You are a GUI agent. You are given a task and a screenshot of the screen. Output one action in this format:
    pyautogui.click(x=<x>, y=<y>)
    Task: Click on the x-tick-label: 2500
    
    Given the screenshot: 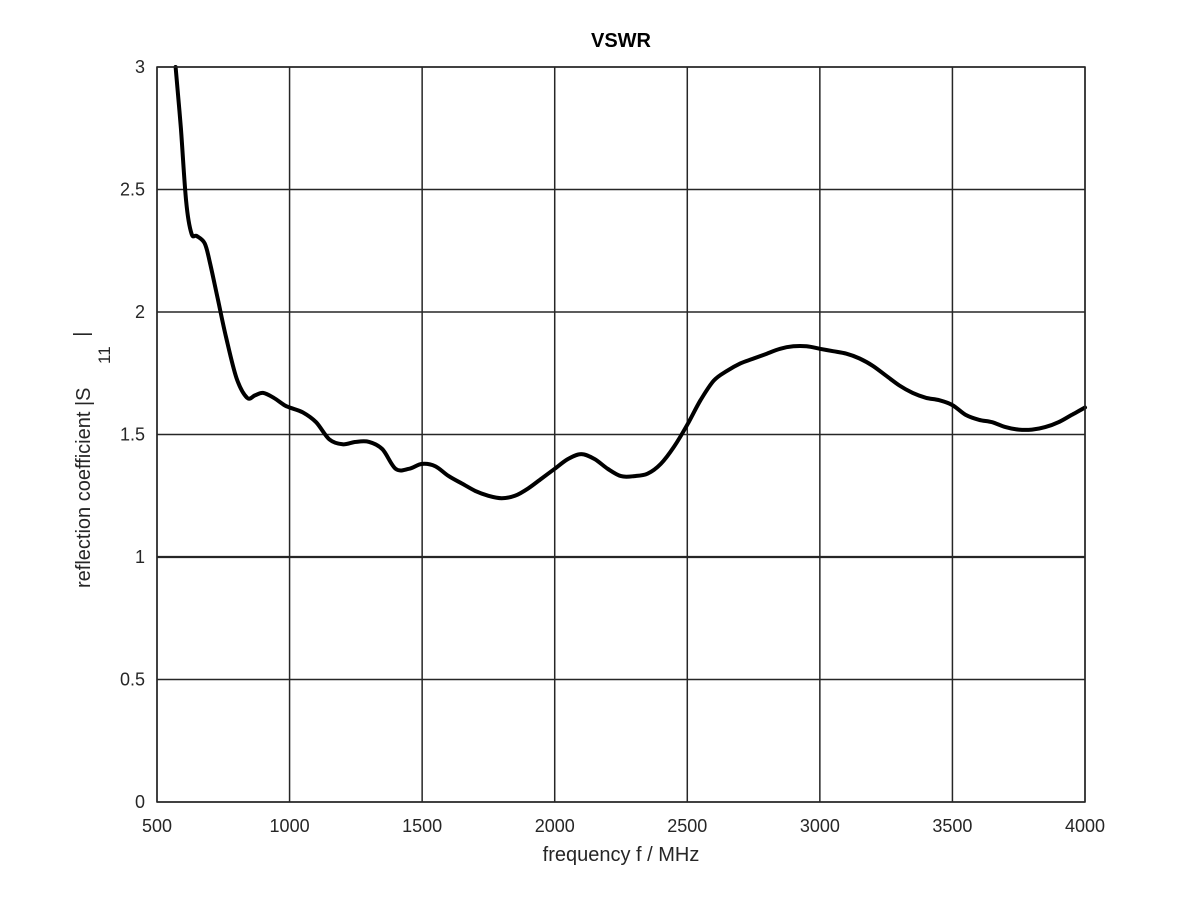 What is the action you would take?
    pyautogui.click(x=687, y=826)
    